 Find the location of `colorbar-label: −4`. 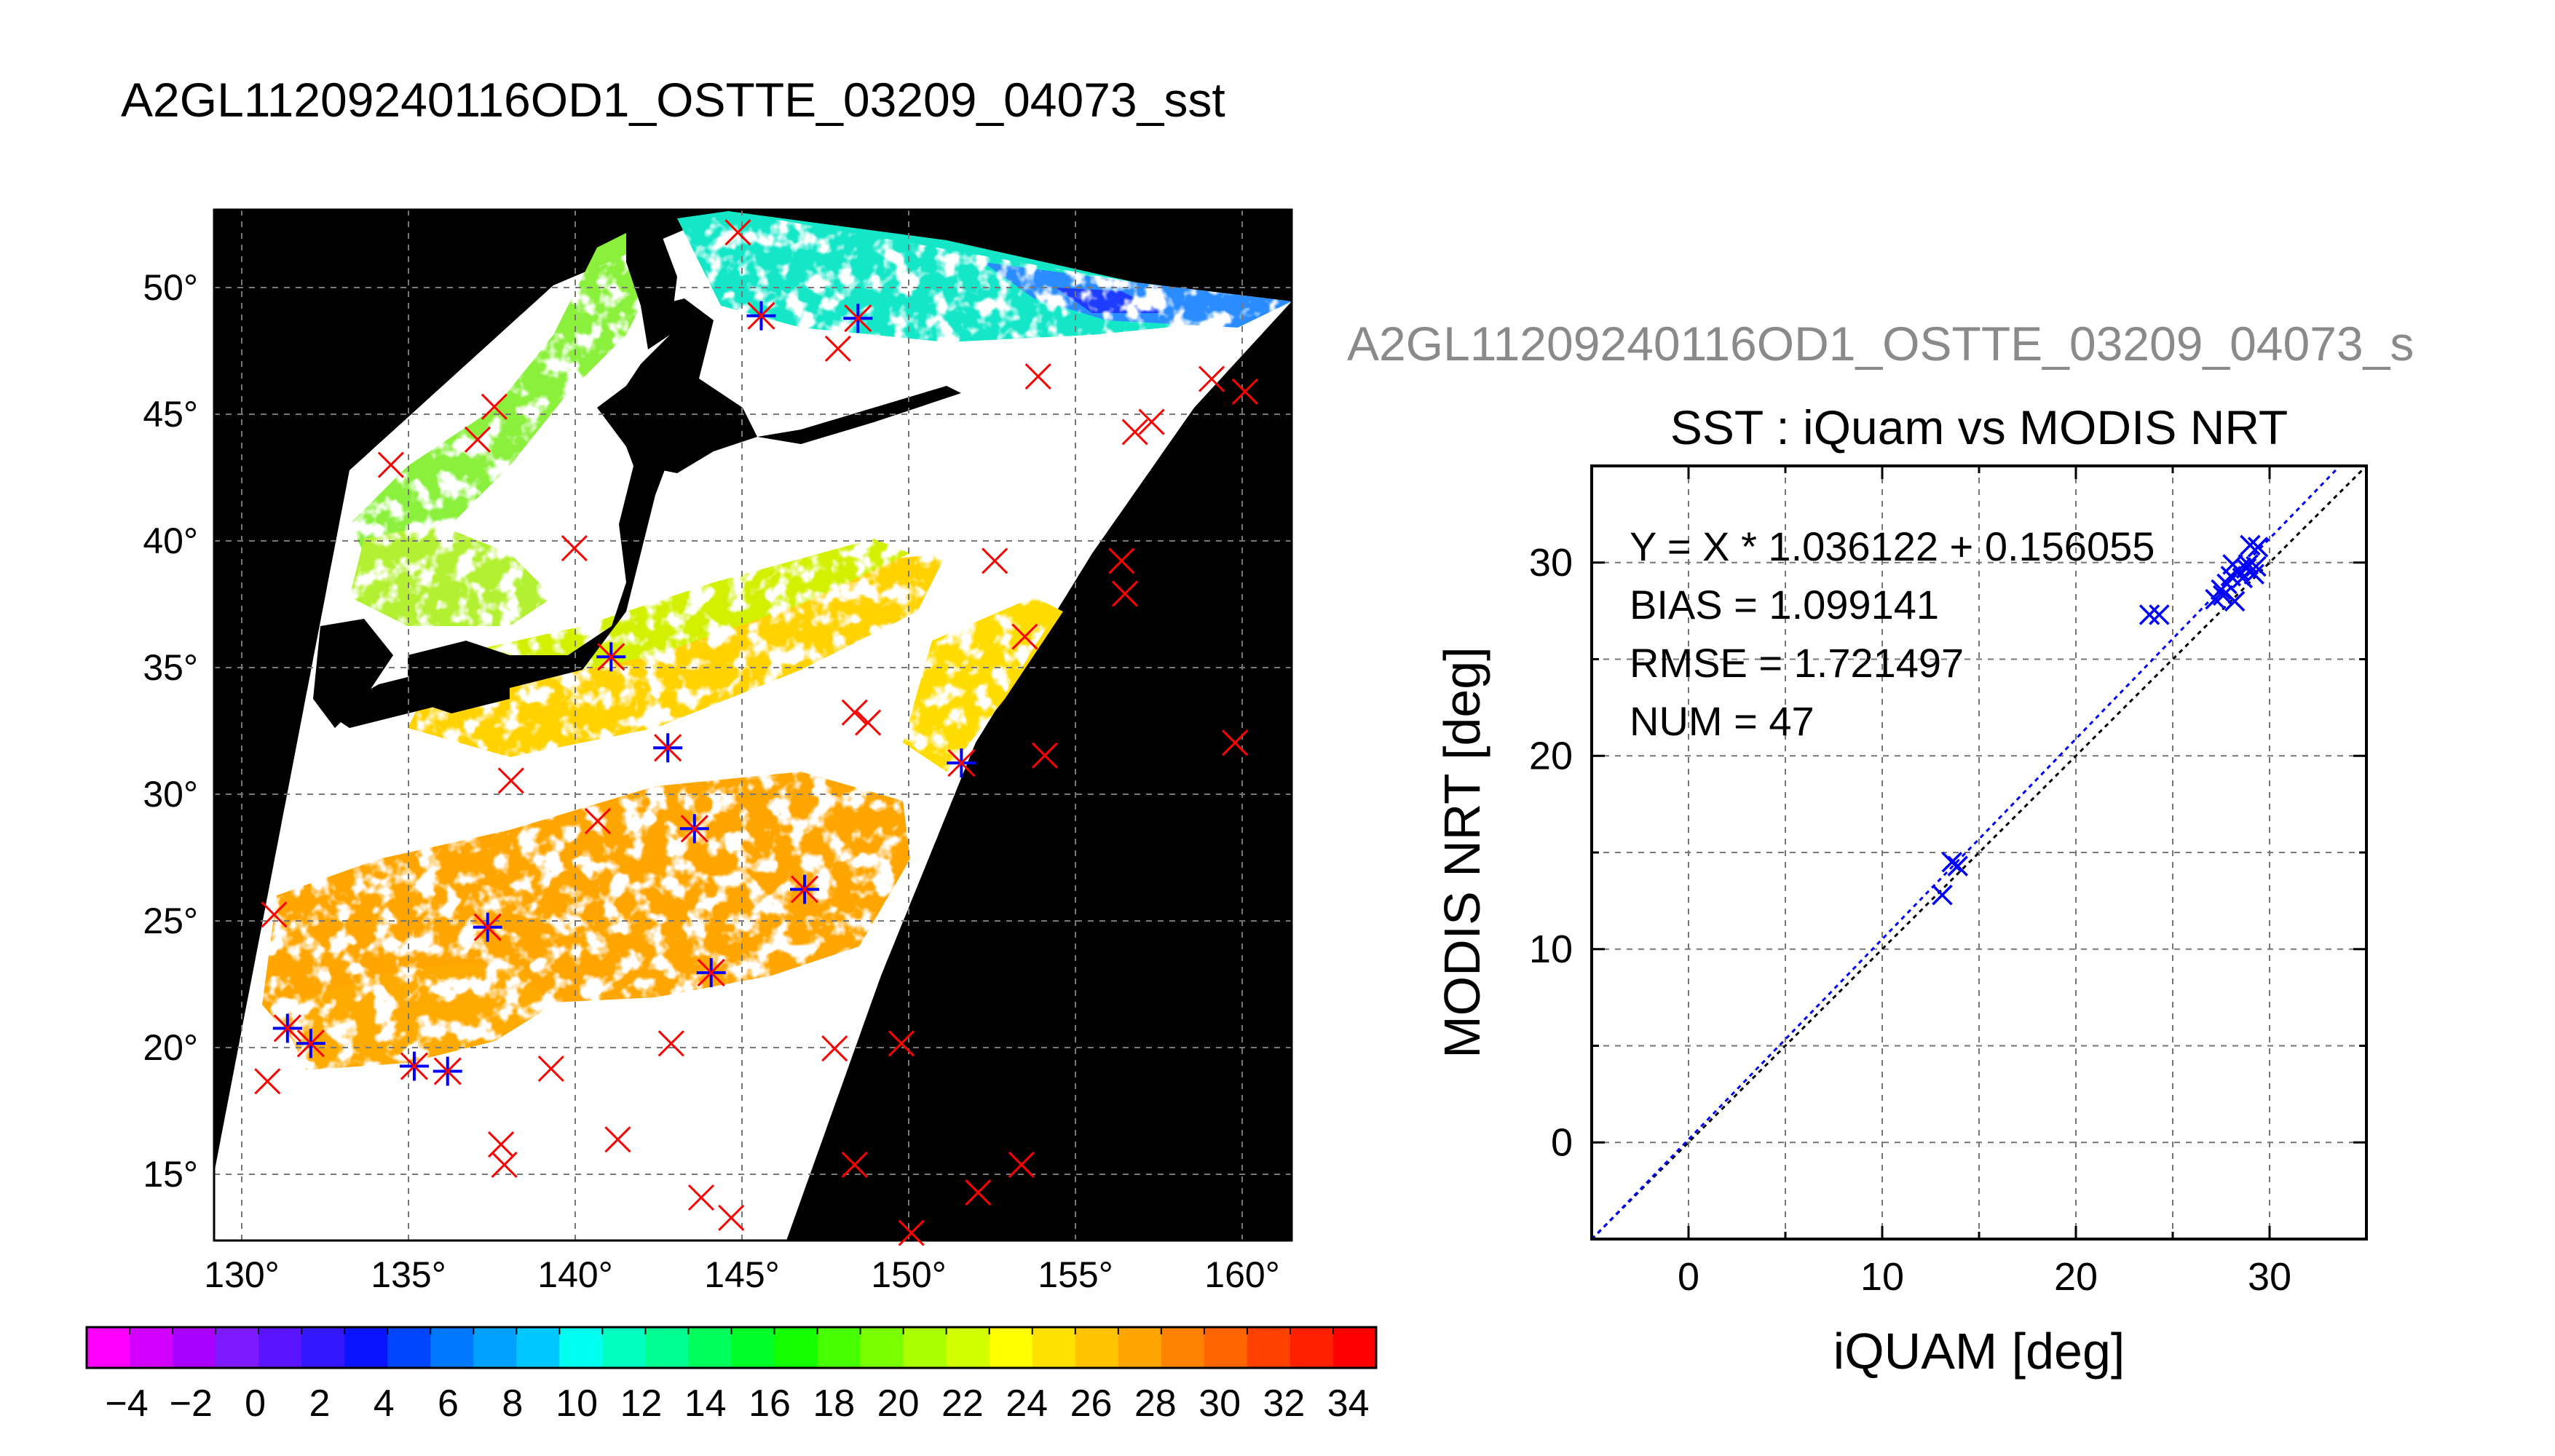

colorbar-label: −4 is located at coordinates (126, 1403).